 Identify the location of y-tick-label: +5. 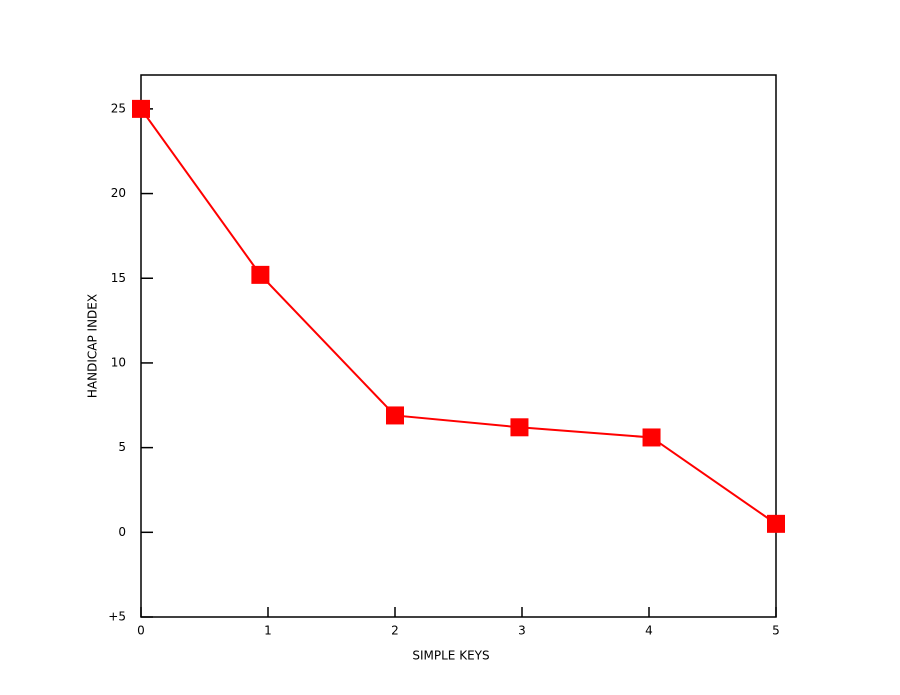
(117, 617).